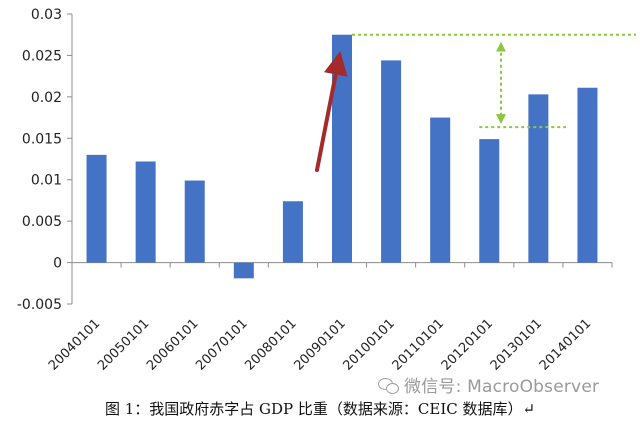  What do you see at coordinates (42, 139) in the screenshot?
I see `y-tick-label: 0.015` at bounding box center [42, 139].